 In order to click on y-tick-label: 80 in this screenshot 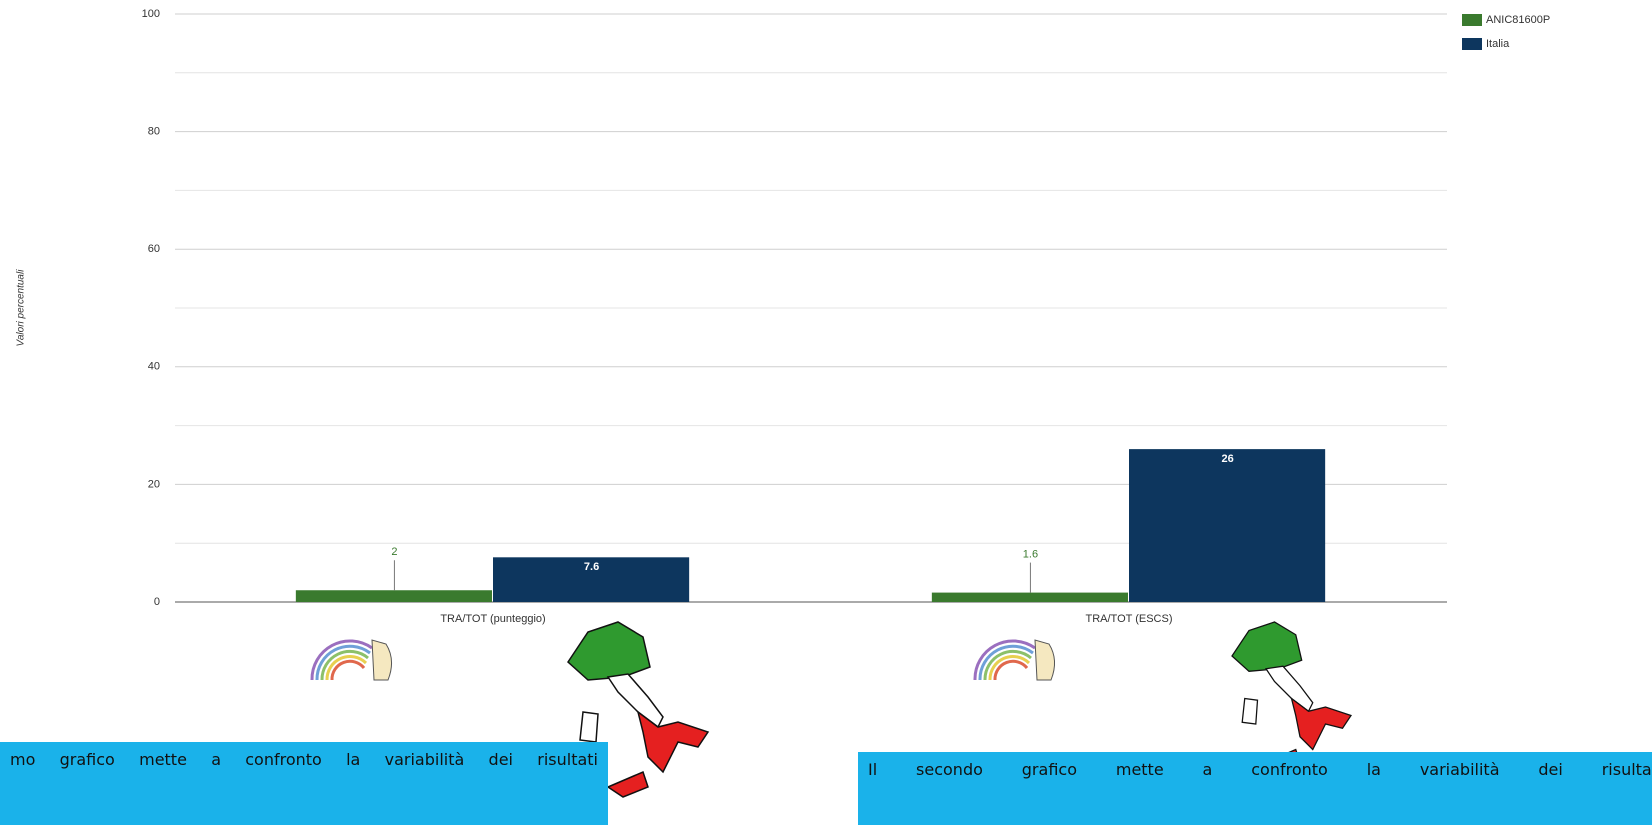, I will do `click(154, 132)`.